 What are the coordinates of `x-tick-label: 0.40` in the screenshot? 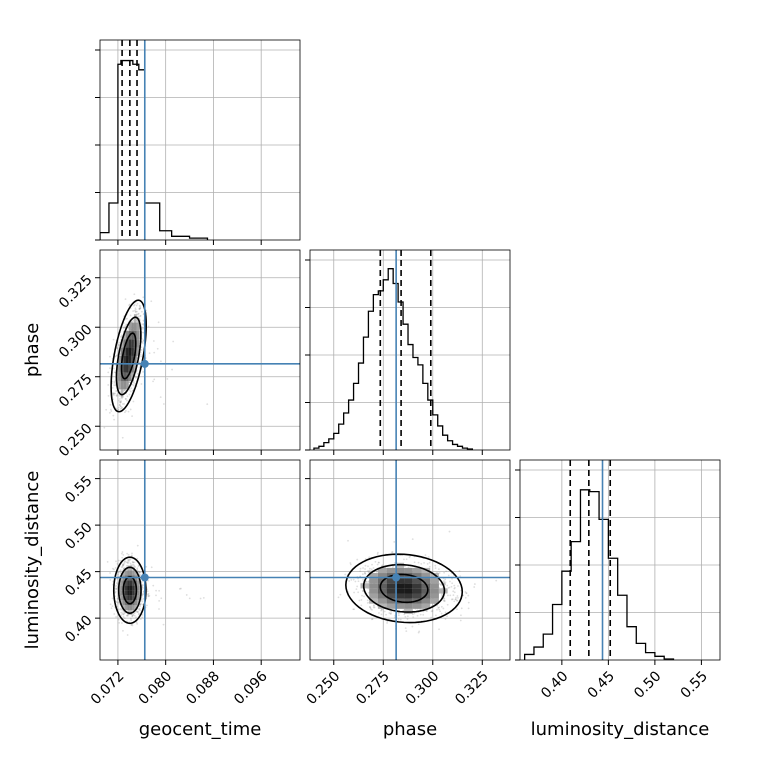 It's located at (554, 684).